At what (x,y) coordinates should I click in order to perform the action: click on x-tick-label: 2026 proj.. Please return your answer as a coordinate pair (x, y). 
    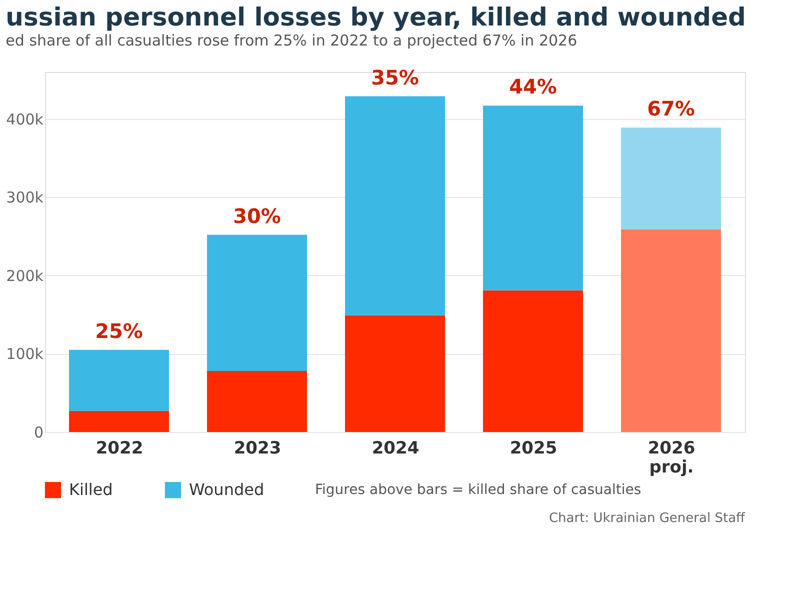
    Looking at the image, I should click on (672, 458).